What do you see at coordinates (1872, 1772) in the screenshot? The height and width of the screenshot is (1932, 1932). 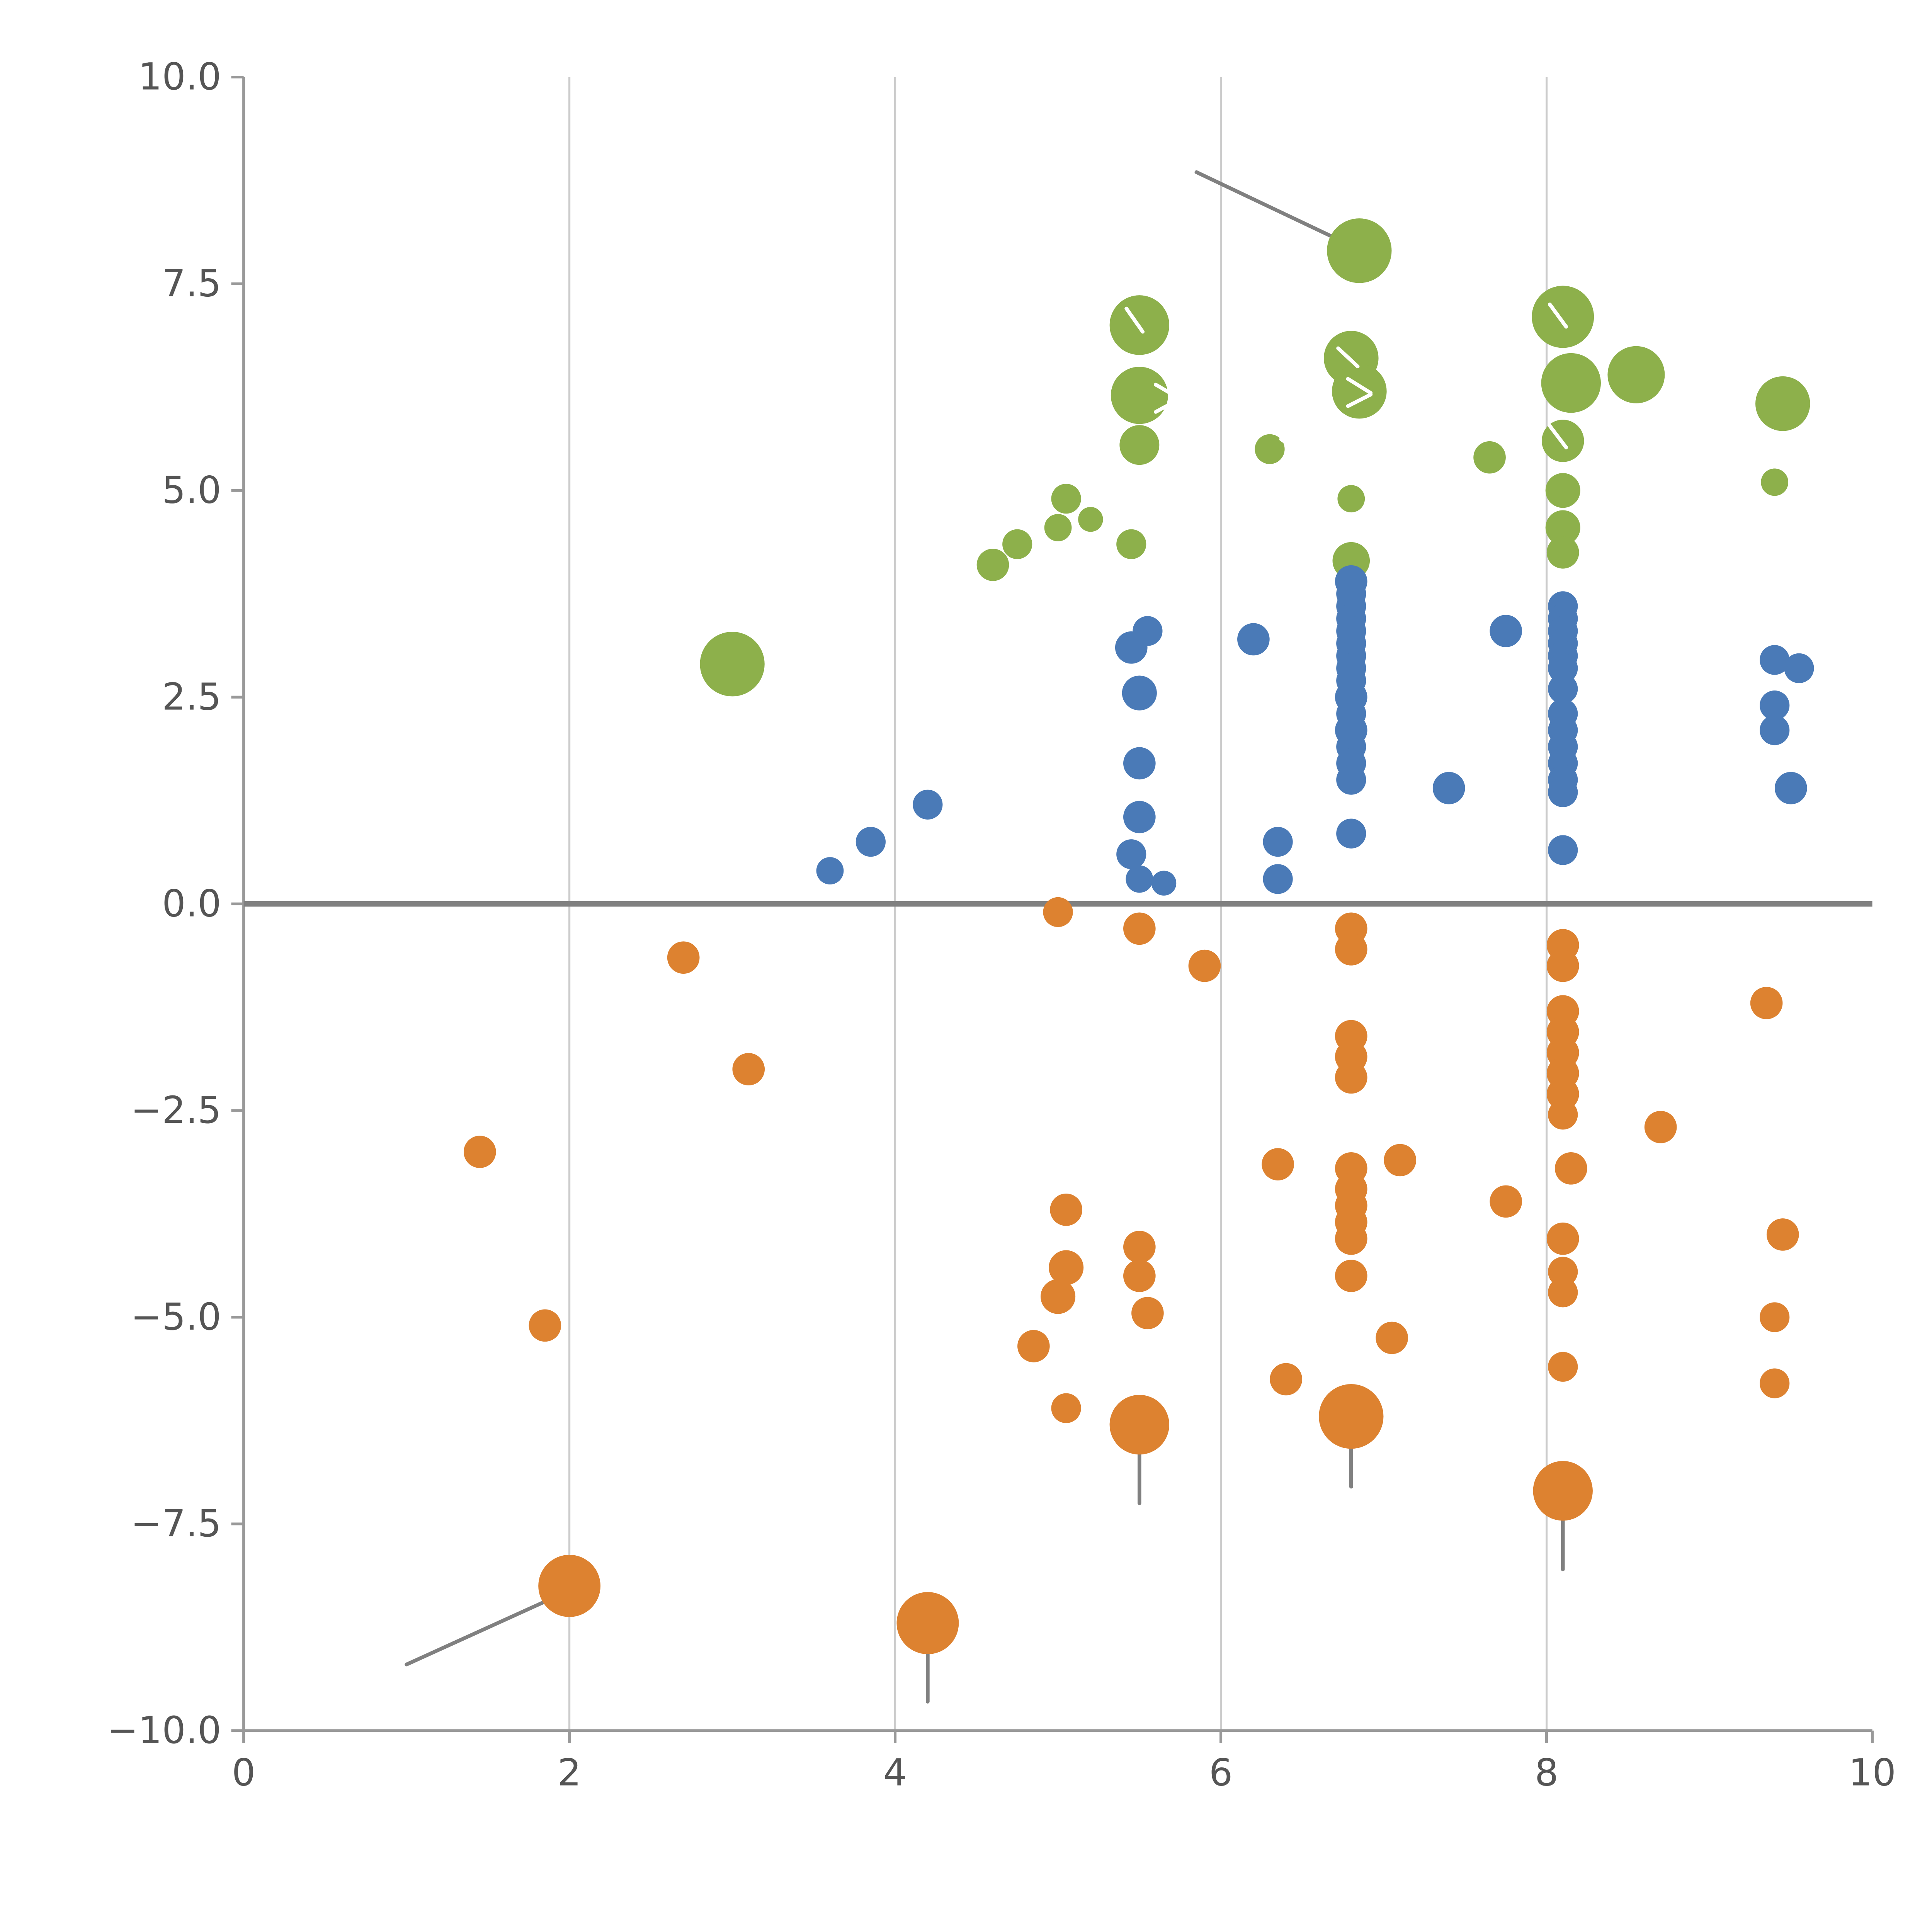 I see `x-tick-label: 10` at bounding box center [1872, 1772].